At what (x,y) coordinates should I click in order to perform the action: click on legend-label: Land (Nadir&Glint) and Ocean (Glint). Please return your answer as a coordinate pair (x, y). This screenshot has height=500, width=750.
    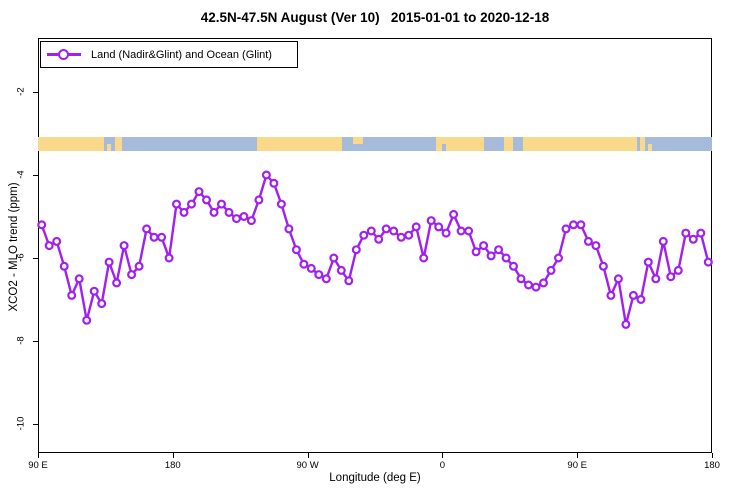
    Looking at the image, I should click on (181, 54).